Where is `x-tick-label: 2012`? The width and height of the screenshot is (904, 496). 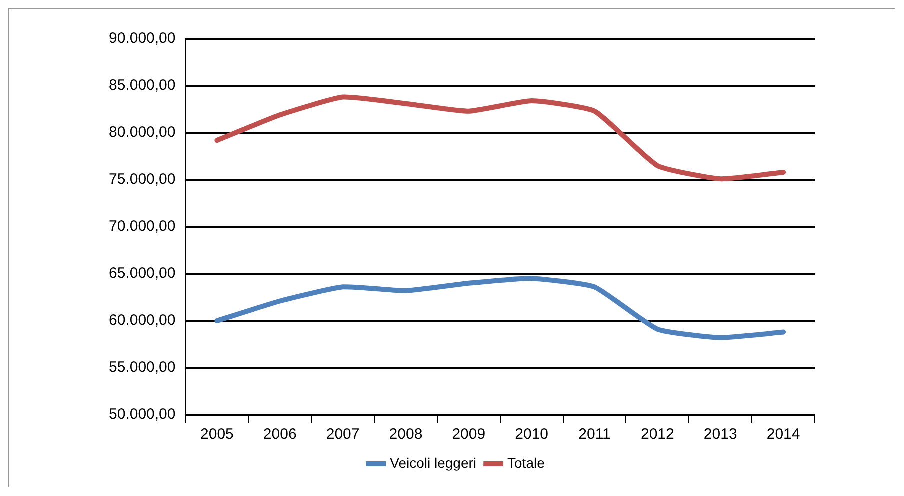
x-tick-label: 2012 is located at coordinates (657, 435).